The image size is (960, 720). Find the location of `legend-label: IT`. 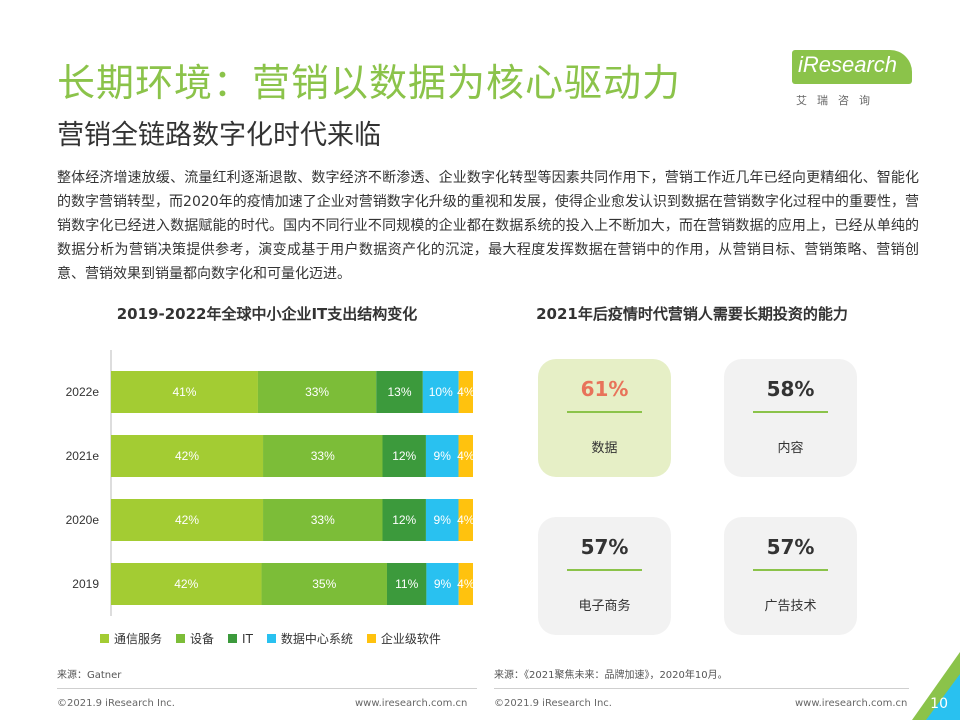

legend-label: IT is located at coordinates (247, 638).